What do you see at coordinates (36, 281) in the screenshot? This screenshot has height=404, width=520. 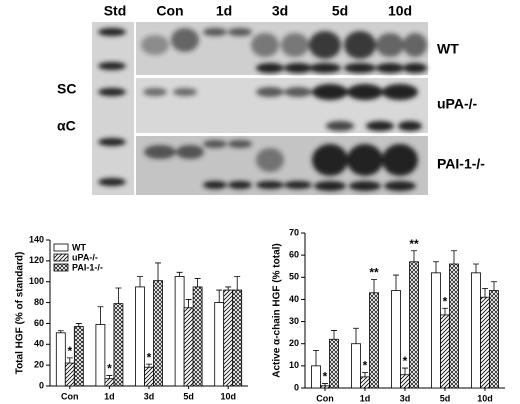 I see `y-tick-label: 100` at bounding box center [36, 281].